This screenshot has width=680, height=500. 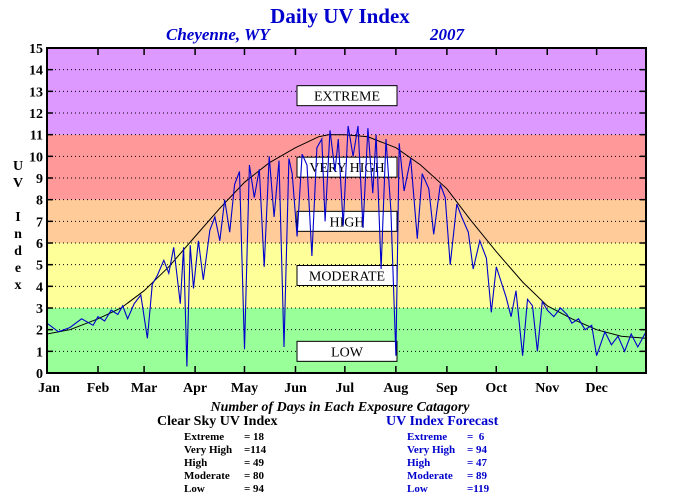 What do you see at coordinates (218, 34) in the screenshot?
I see `location-label: Cheyenne, WY` at bounding box center [218, 34].